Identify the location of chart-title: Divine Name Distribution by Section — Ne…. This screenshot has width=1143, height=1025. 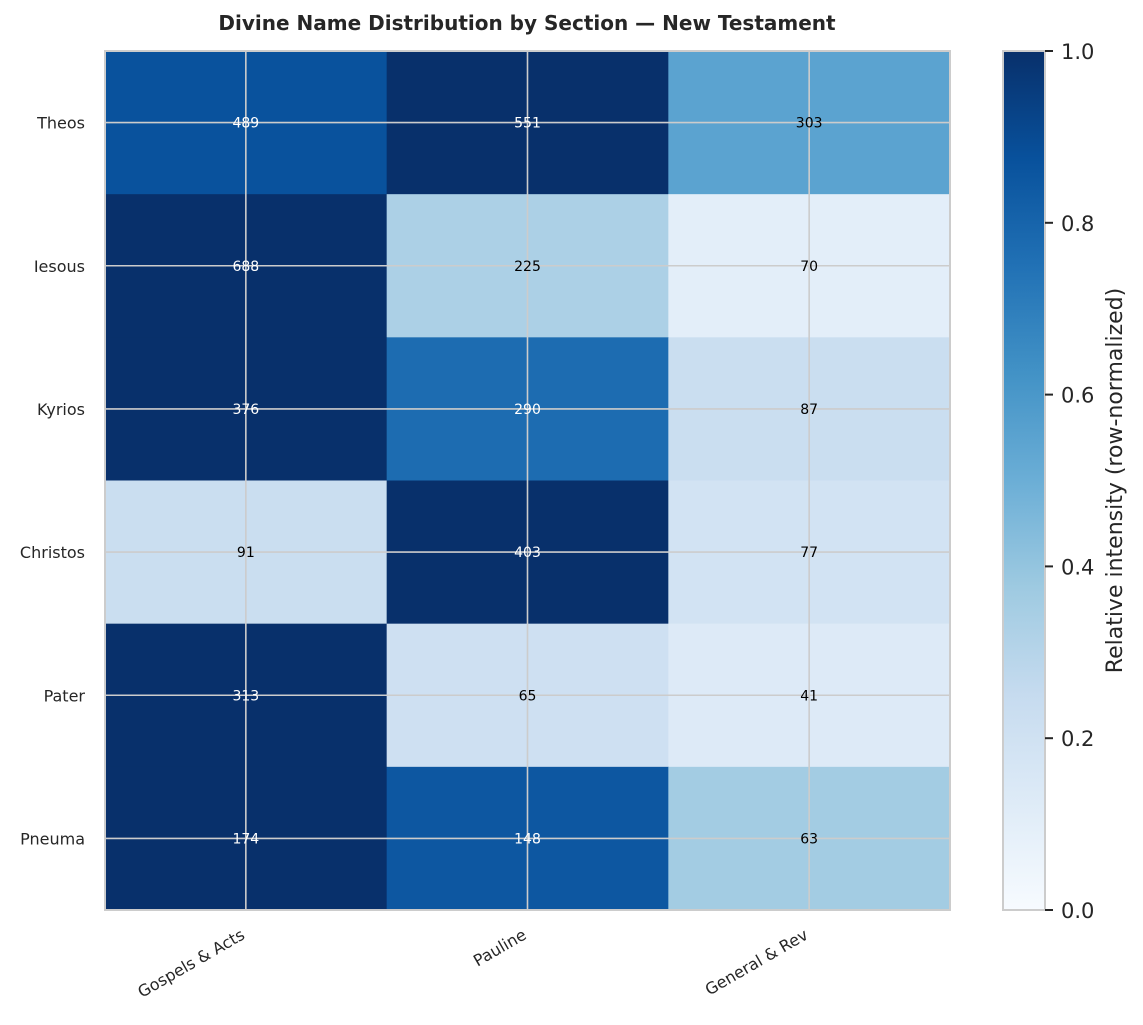
(527, 23).